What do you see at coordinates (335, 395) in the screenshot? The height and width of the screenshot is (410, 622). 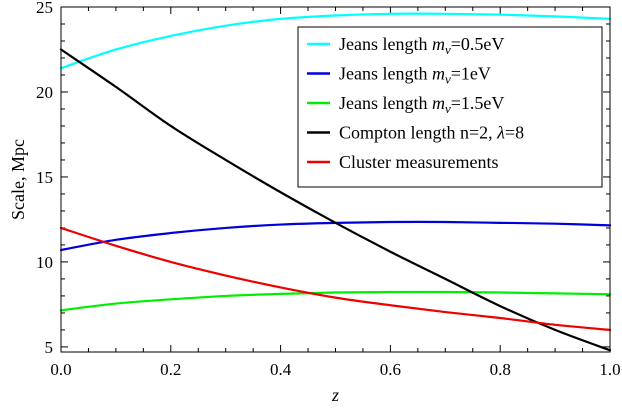 I see `x-axis-title: z` at bounding box center [335, 395].